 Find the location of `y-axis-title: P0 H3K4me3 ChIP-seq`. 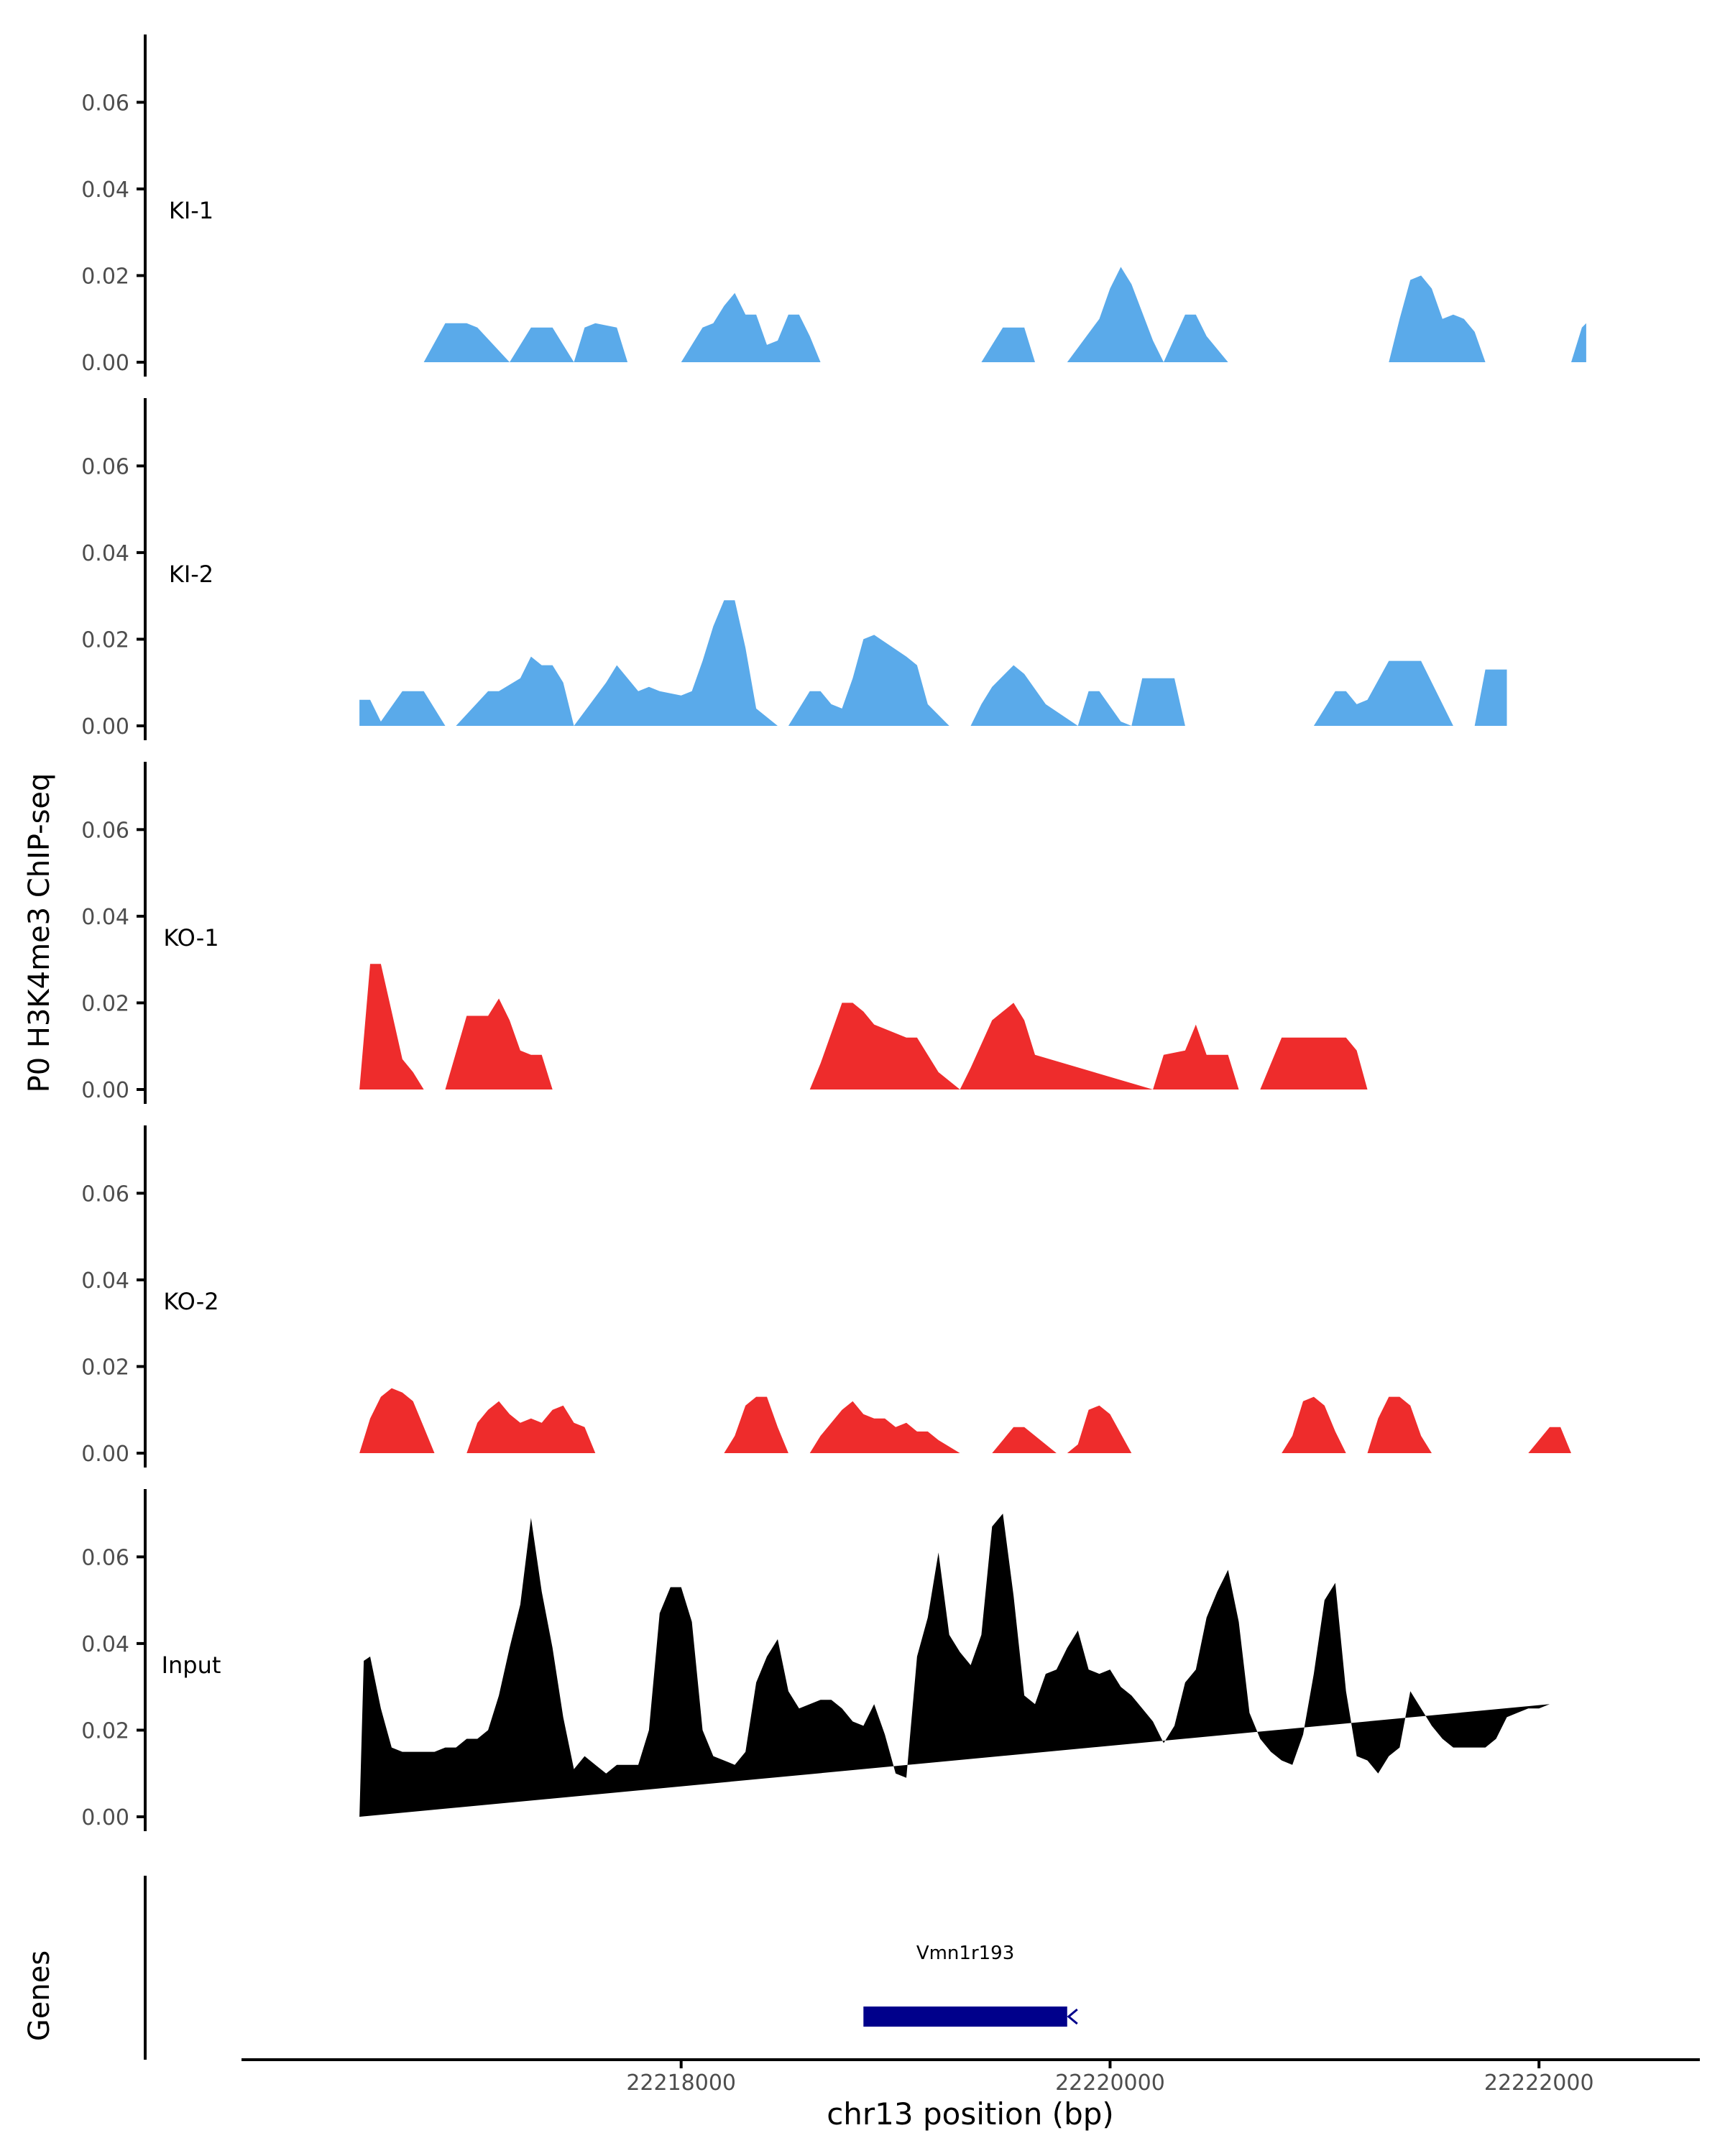

y-axis-title: P0 H3K4me3 ChIP-seq is located at coordinates (39, 933).